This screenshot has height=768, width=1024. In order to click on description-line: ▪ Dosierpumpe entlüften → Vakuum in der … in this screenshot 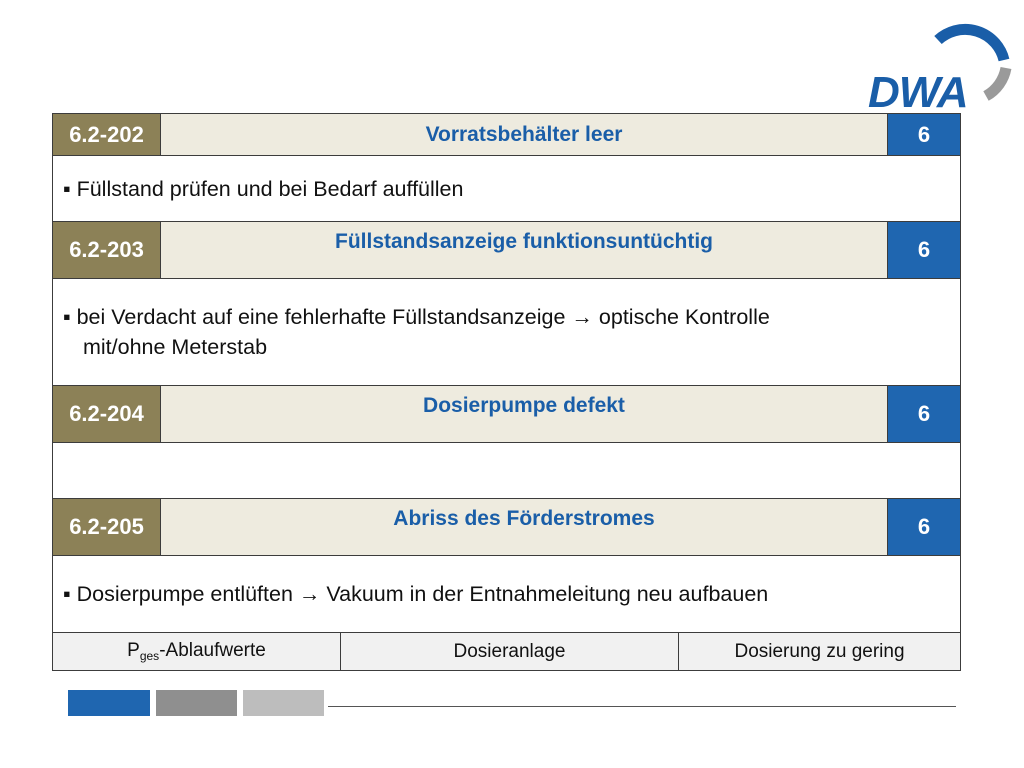, I will do `click(416, 594)`.